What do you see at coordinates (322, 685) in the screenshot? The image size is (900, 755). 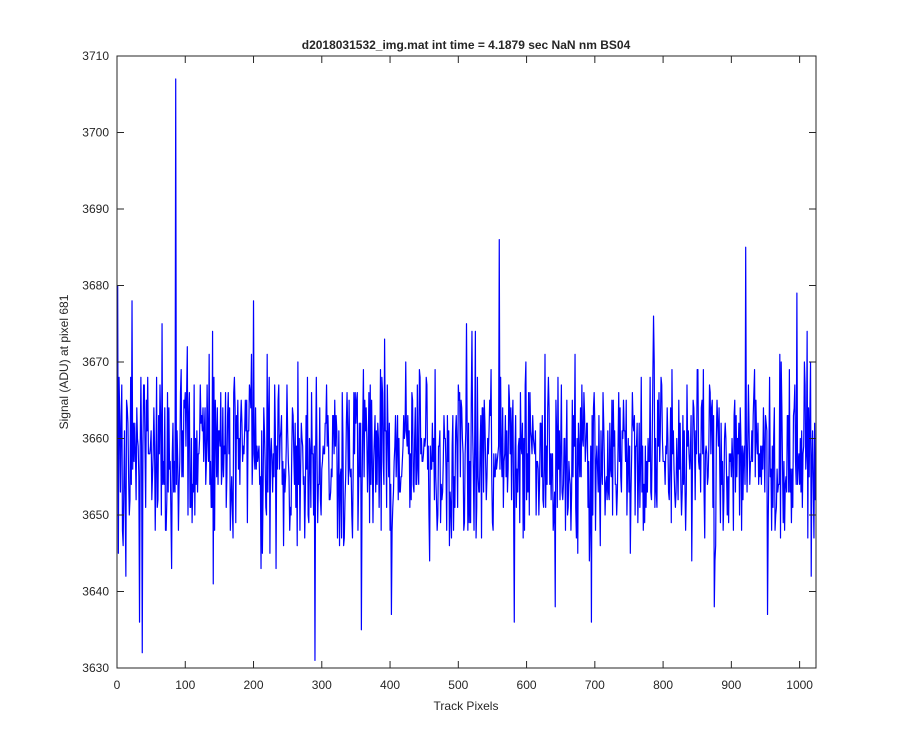 I see `x-tick-label: 300` at bounding box center [322, 685].